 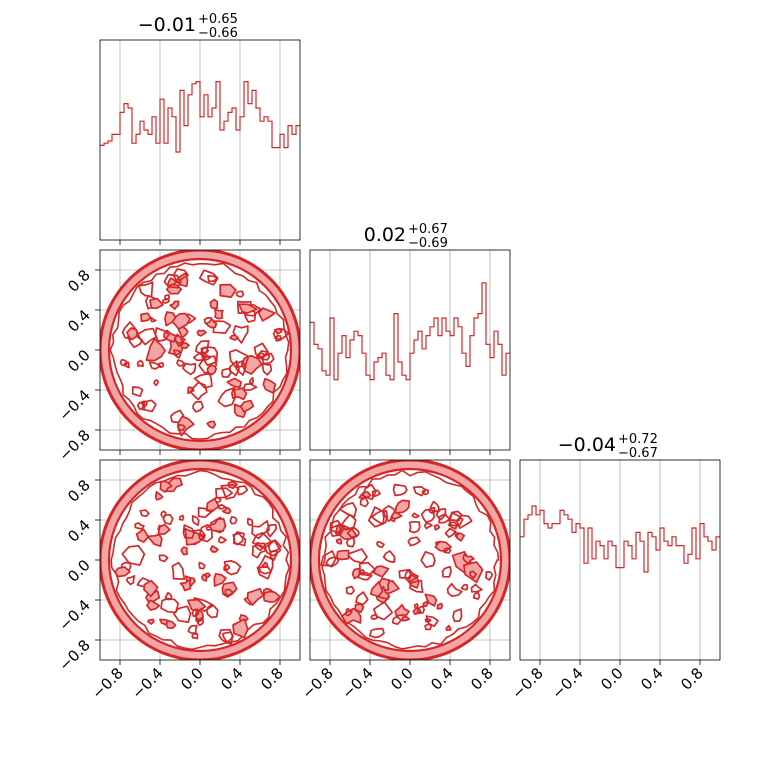 What do you see at coordinates (614, 567) in the screenshot?
I see `histogram-panel-3: −0.8 −0.4 0.0 0.4 0.8 −0.04 +0.72−0.67` at bounding box center [614, 567].